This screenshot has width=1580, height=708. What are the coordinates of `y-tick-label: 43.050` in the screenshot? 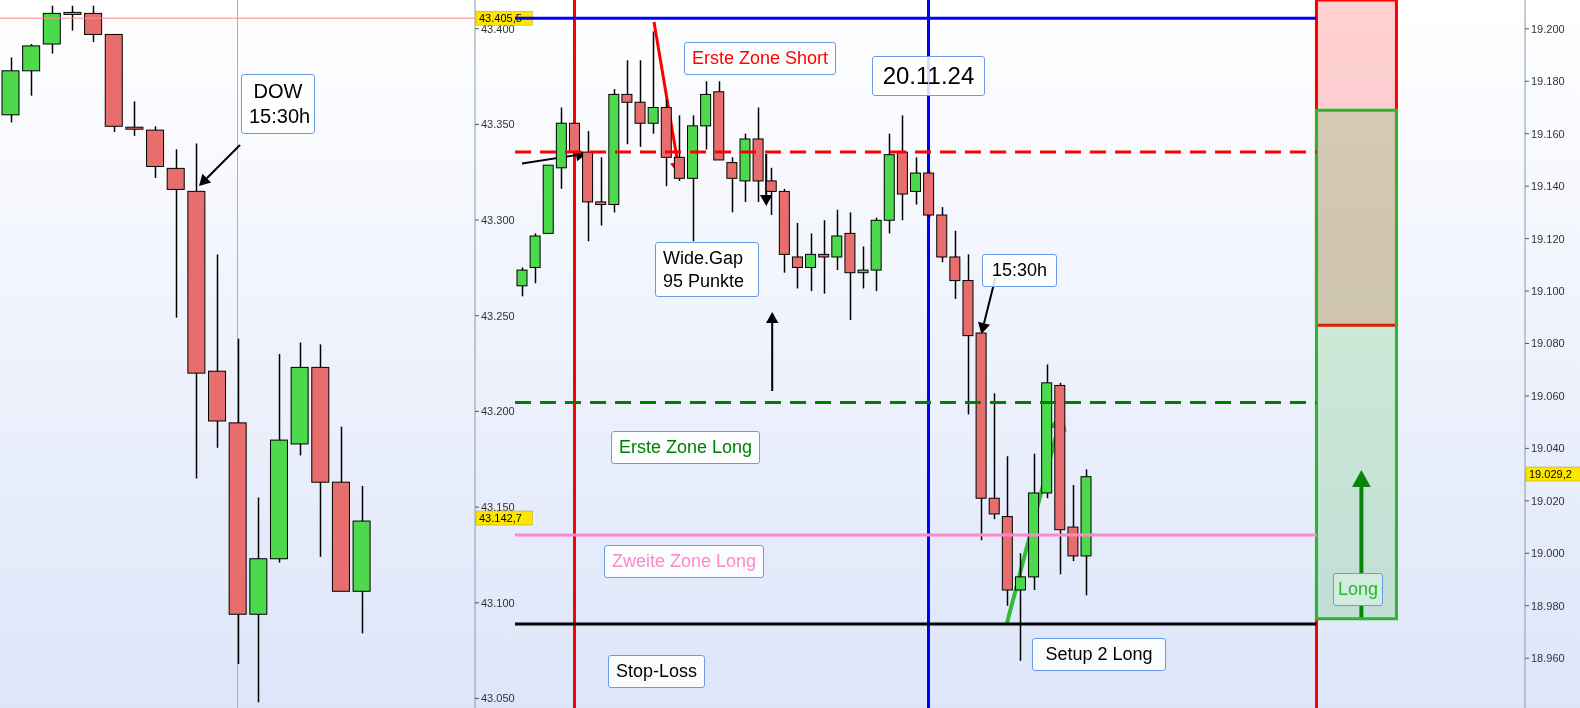 It's located at (498, 698).